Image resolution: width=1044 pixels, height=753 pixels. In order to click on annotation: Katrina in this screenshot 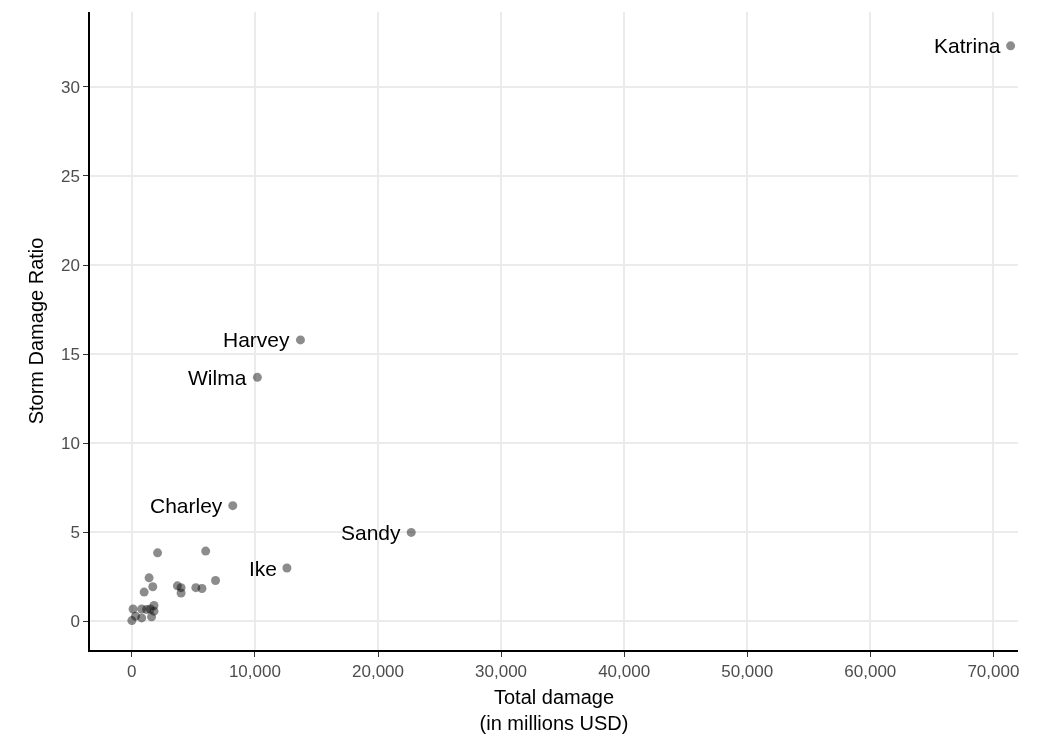, I will do `click(967, 45)`.